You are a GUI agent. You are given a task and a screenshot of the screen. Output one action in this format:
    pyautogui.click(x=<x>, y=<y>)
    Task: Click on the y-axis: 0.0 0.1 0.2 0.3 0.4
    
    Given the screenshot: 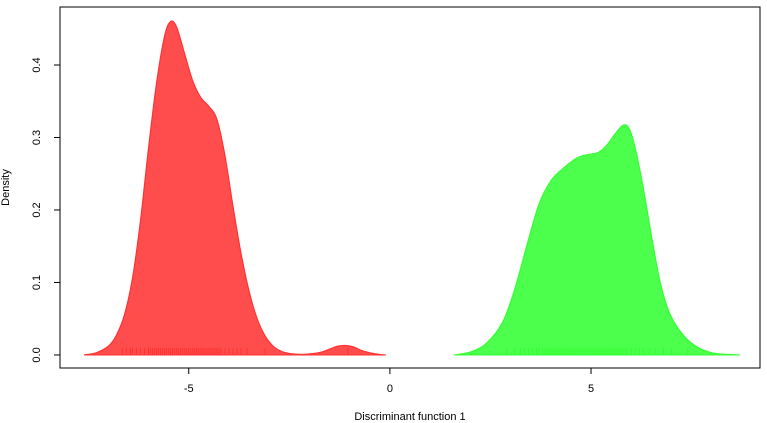 What is the action you would take?
    pyautogui.click(x=46, y=210)
    